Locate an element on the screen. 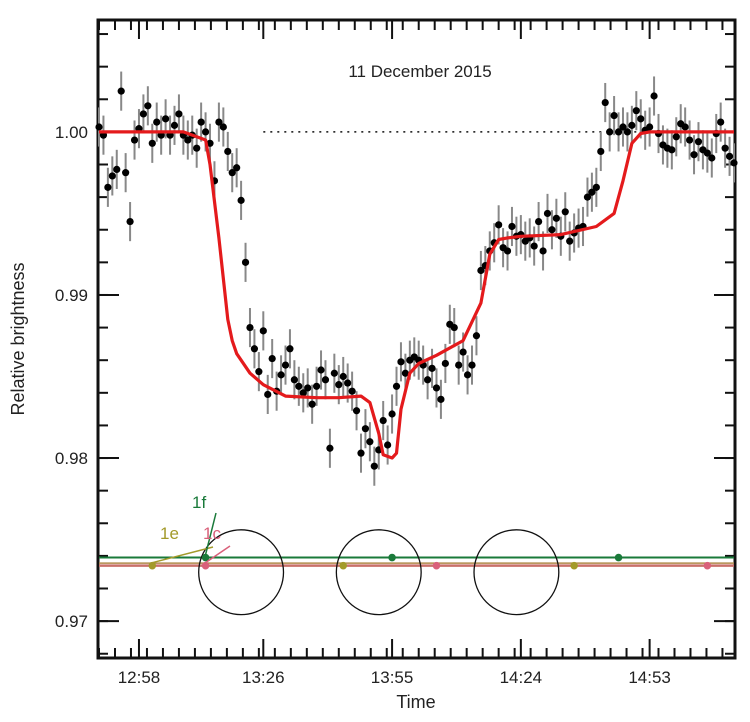 The height and width of the screenshot is (722, 750). chart-title: 11 December 2015 is located at coordinates (419, 71).